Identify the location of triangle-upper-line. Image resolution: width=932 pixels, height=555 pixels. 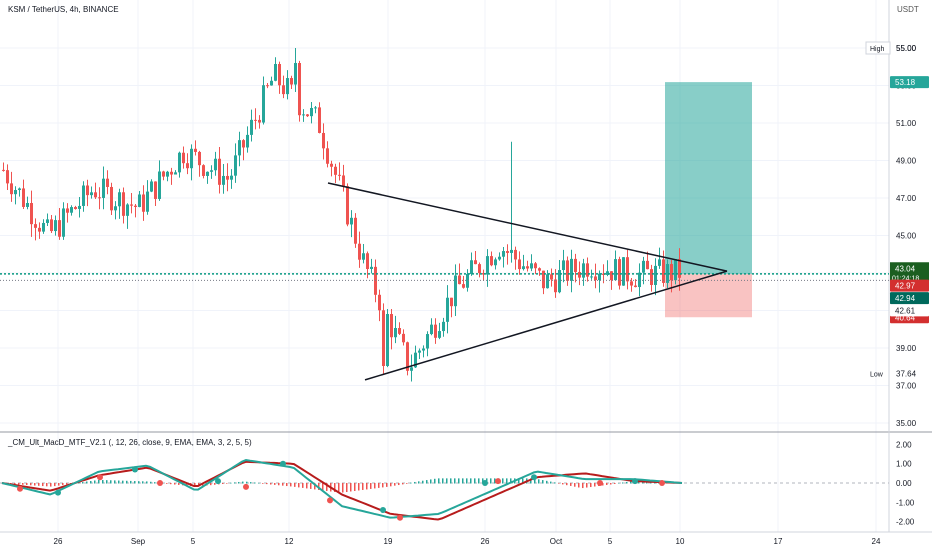
(527, 227).